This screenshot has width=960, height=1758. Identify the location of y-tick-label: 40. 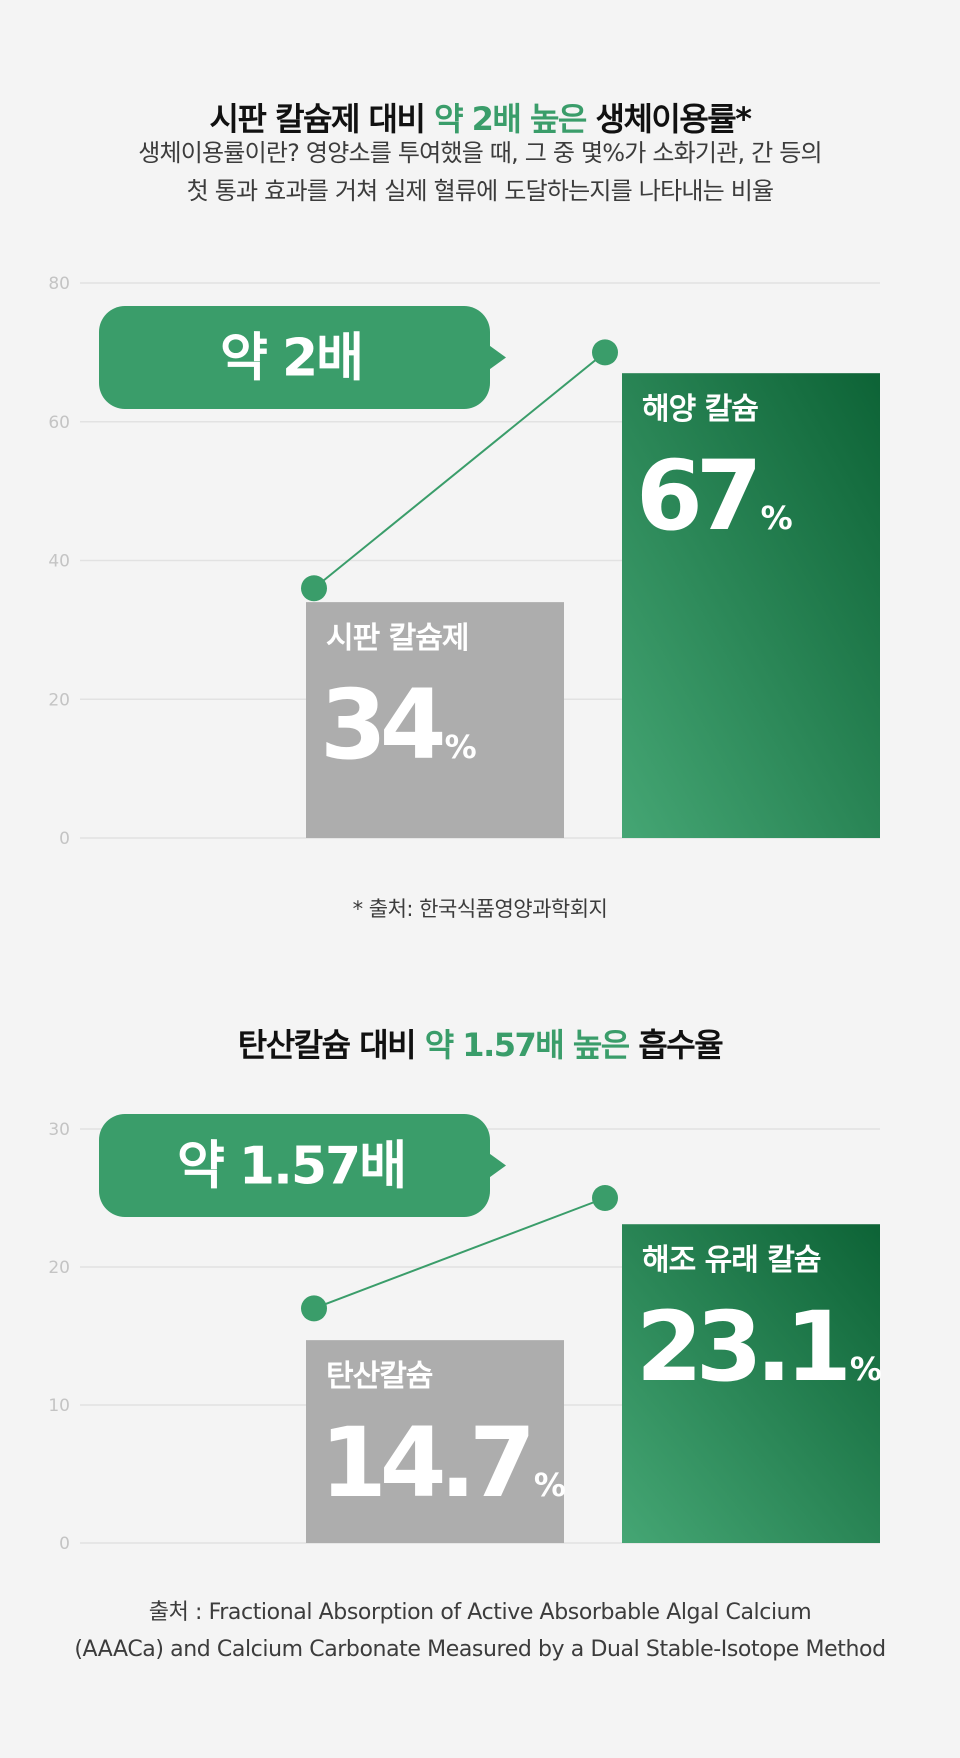
(59, 562).